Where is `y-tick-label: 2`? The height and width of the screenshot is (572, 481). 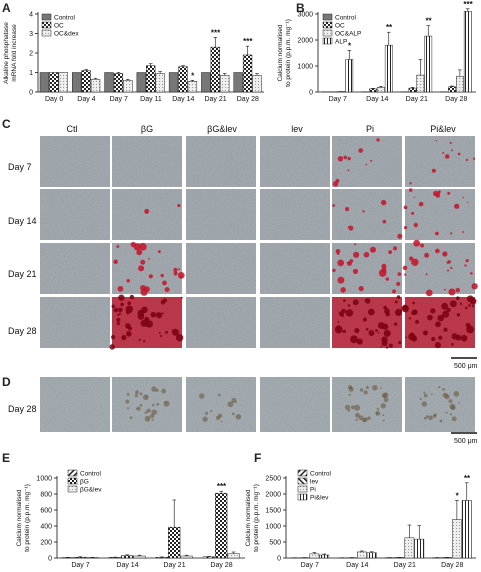 y-tick-label: 2 is located at coordinates (31, 54).